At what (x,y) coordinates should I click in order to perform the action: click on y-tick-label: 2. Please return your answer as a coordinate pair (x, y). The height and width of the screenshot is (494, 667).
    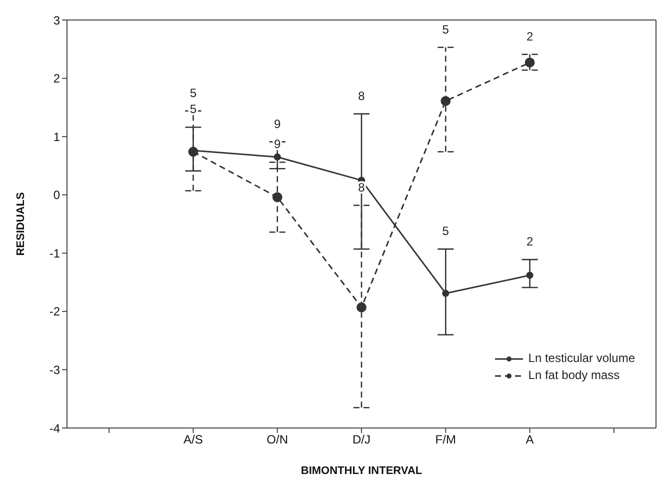
    Looking at the image, I should click on (56, 79).